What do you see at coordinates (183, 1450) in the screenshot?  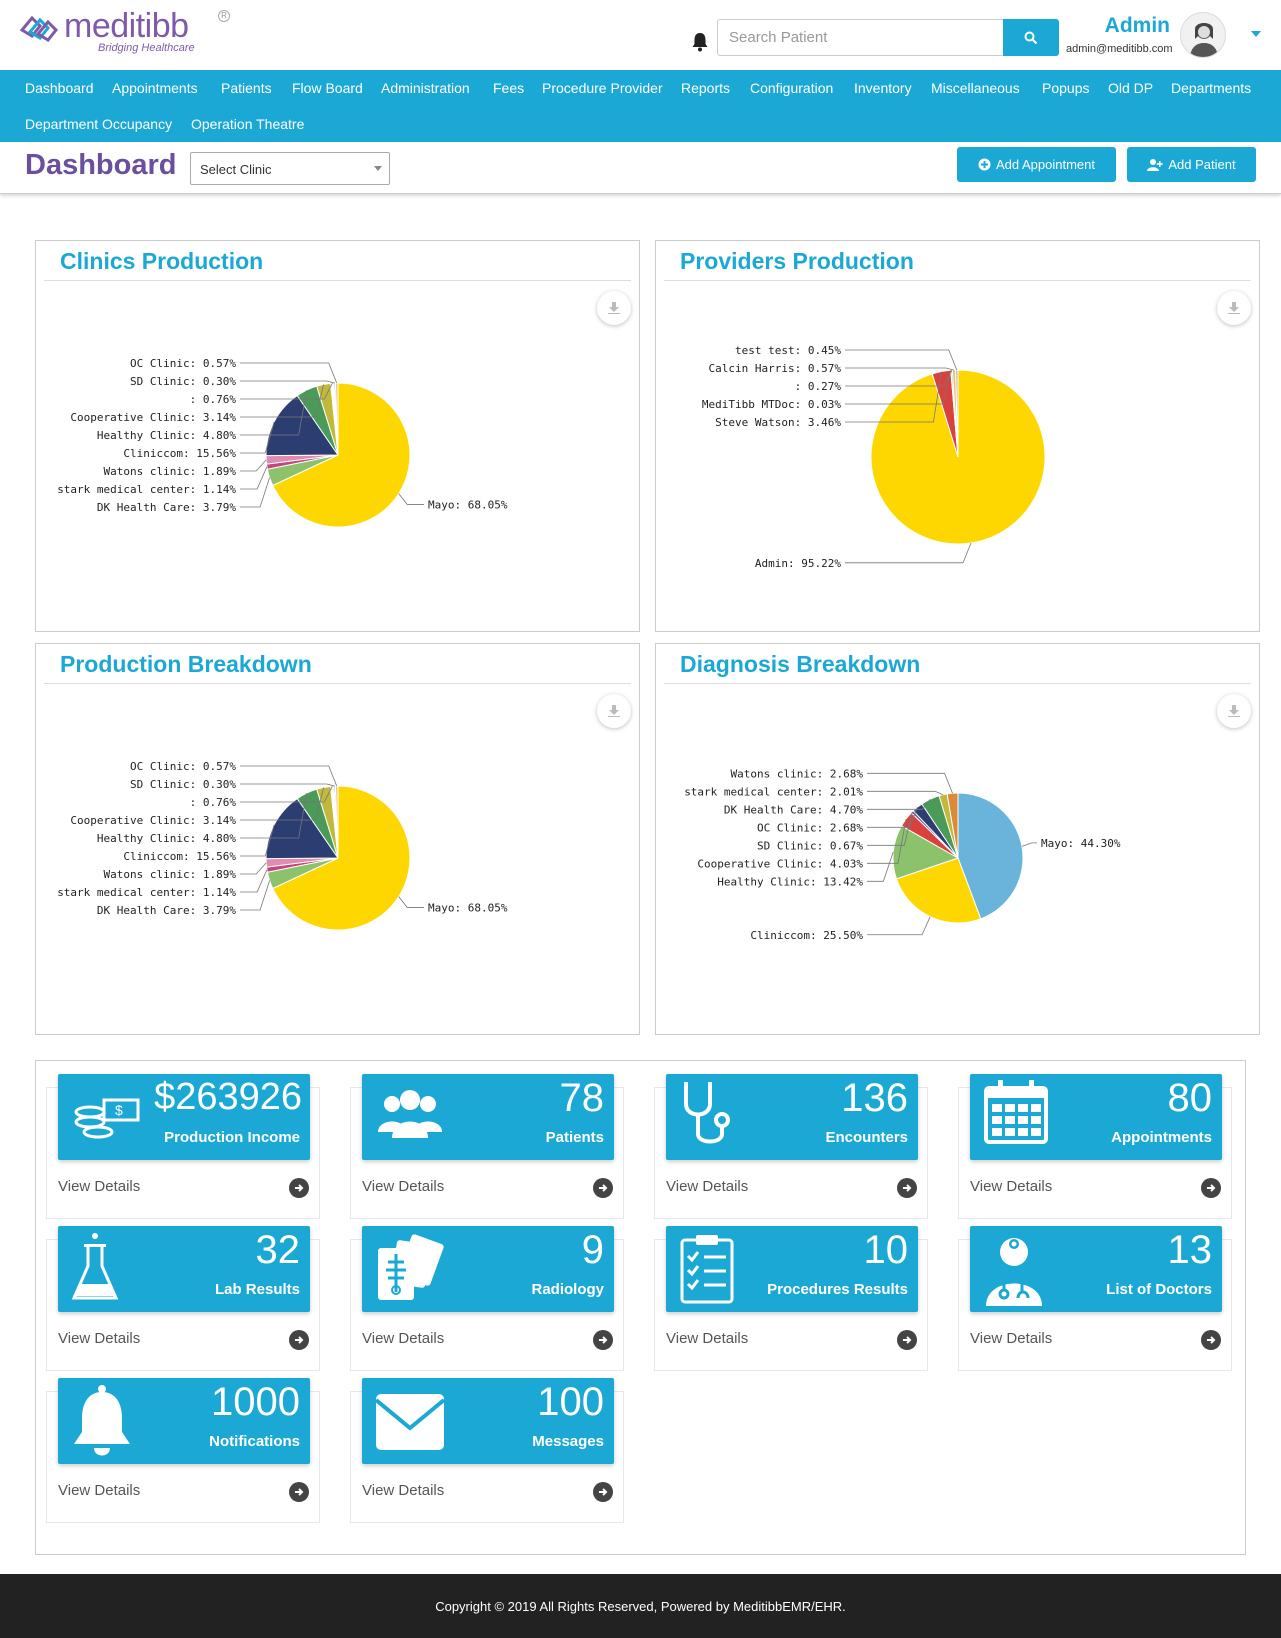 I see `stat-card-notifications: 1000 Notifications View Details` at bounding box center [183, 1450].